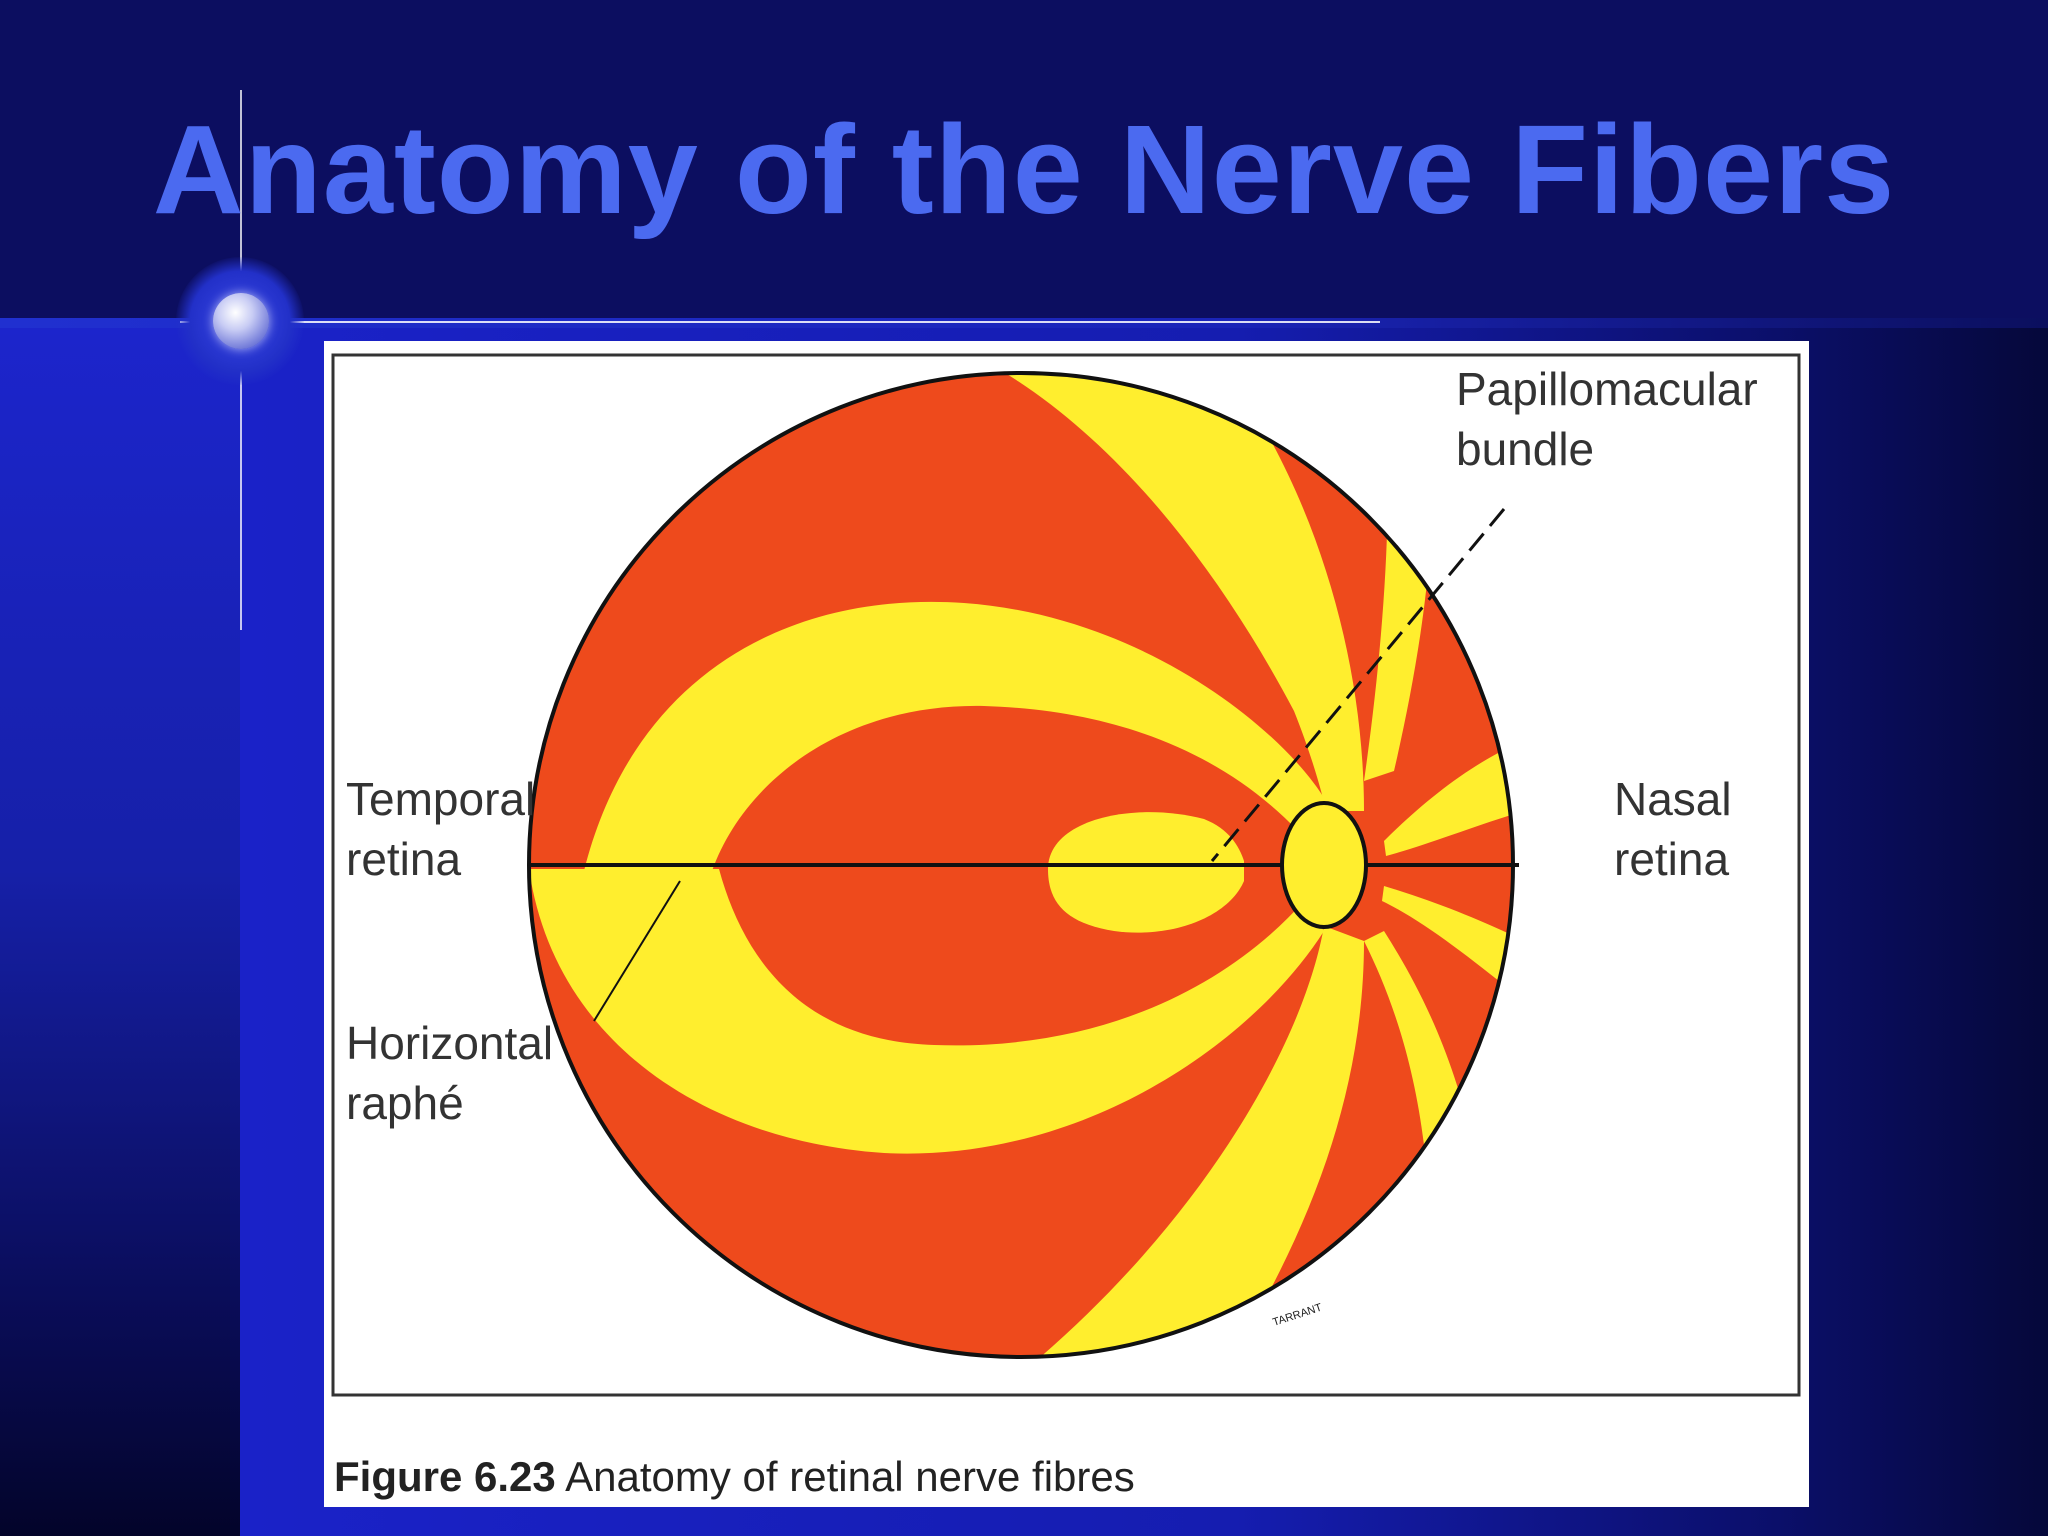  What do you see at coordinates (450, 1073) in the screenshot?
I see `horizontal-raphe-label: Horizontal raphé` at bounding box center [450, 1073].